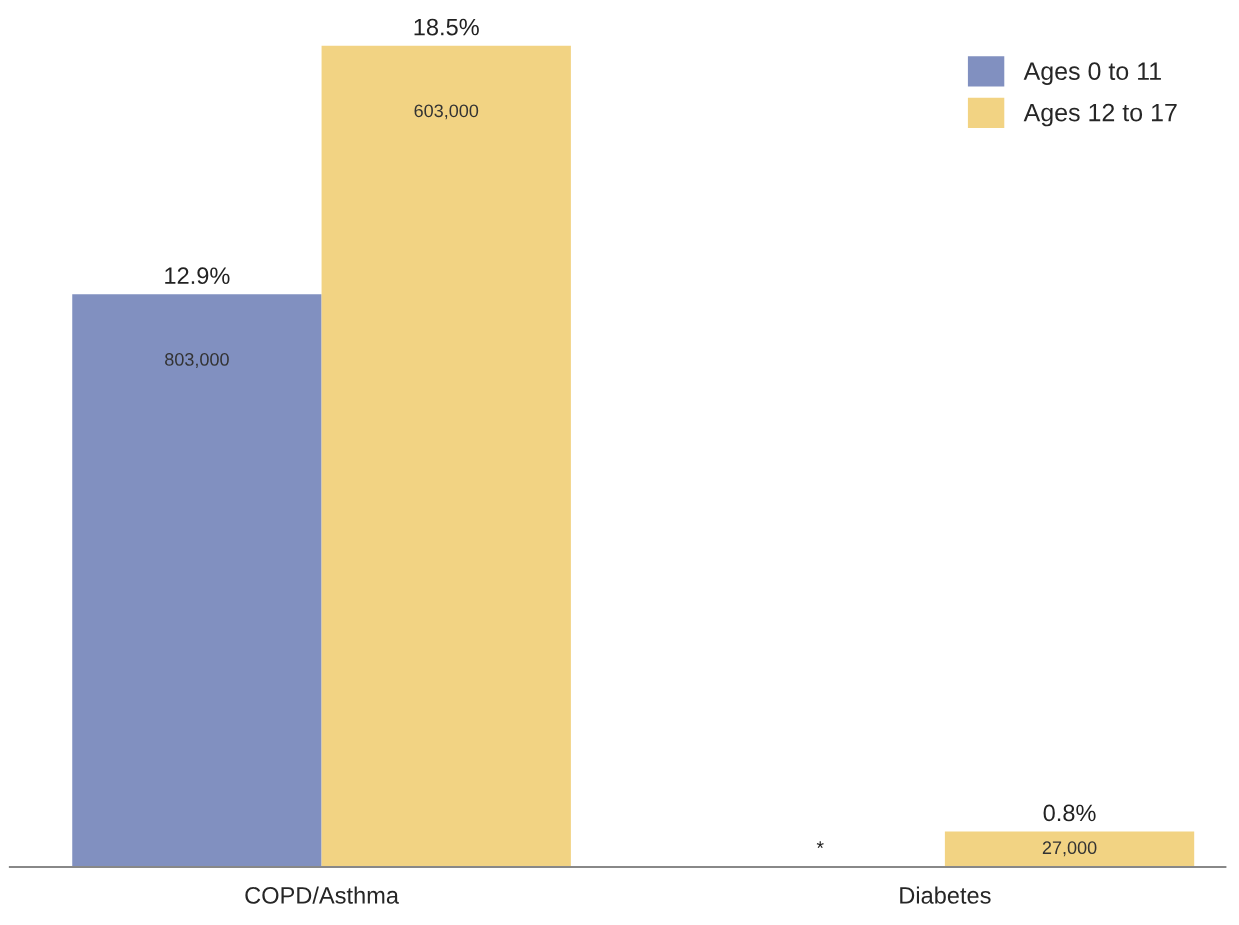  I want to click on annotation: *, so click(820, 845).